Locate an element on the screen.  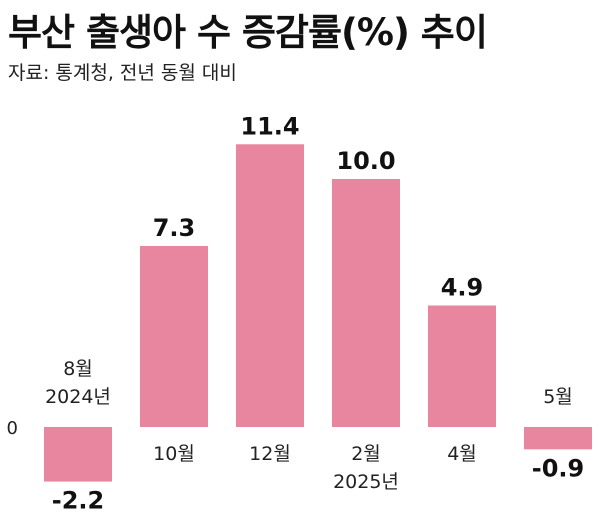
category-label: 2025년 is located at coordinates (366, 482).